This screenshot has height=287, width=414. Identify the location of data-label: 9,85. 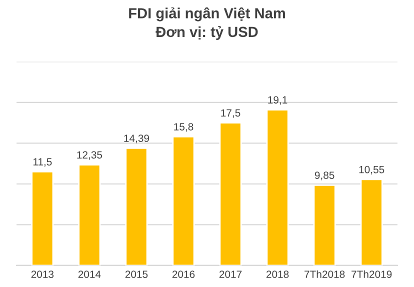
(324, 176).